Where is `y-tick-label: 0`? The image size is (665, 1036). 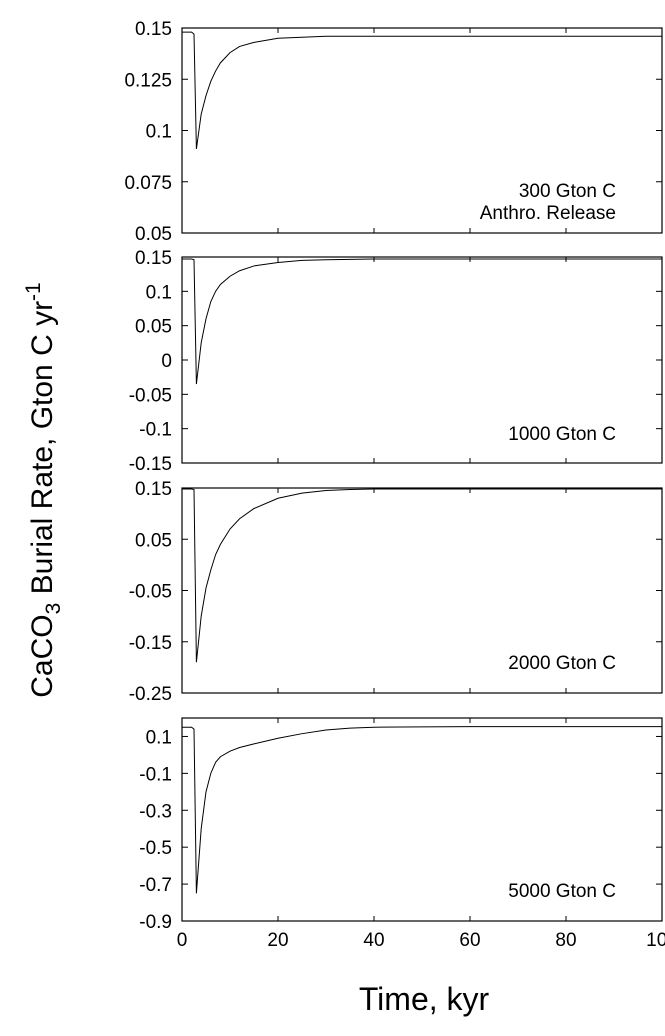
y-tick-label: 0 is located at coordinates (166, 361).